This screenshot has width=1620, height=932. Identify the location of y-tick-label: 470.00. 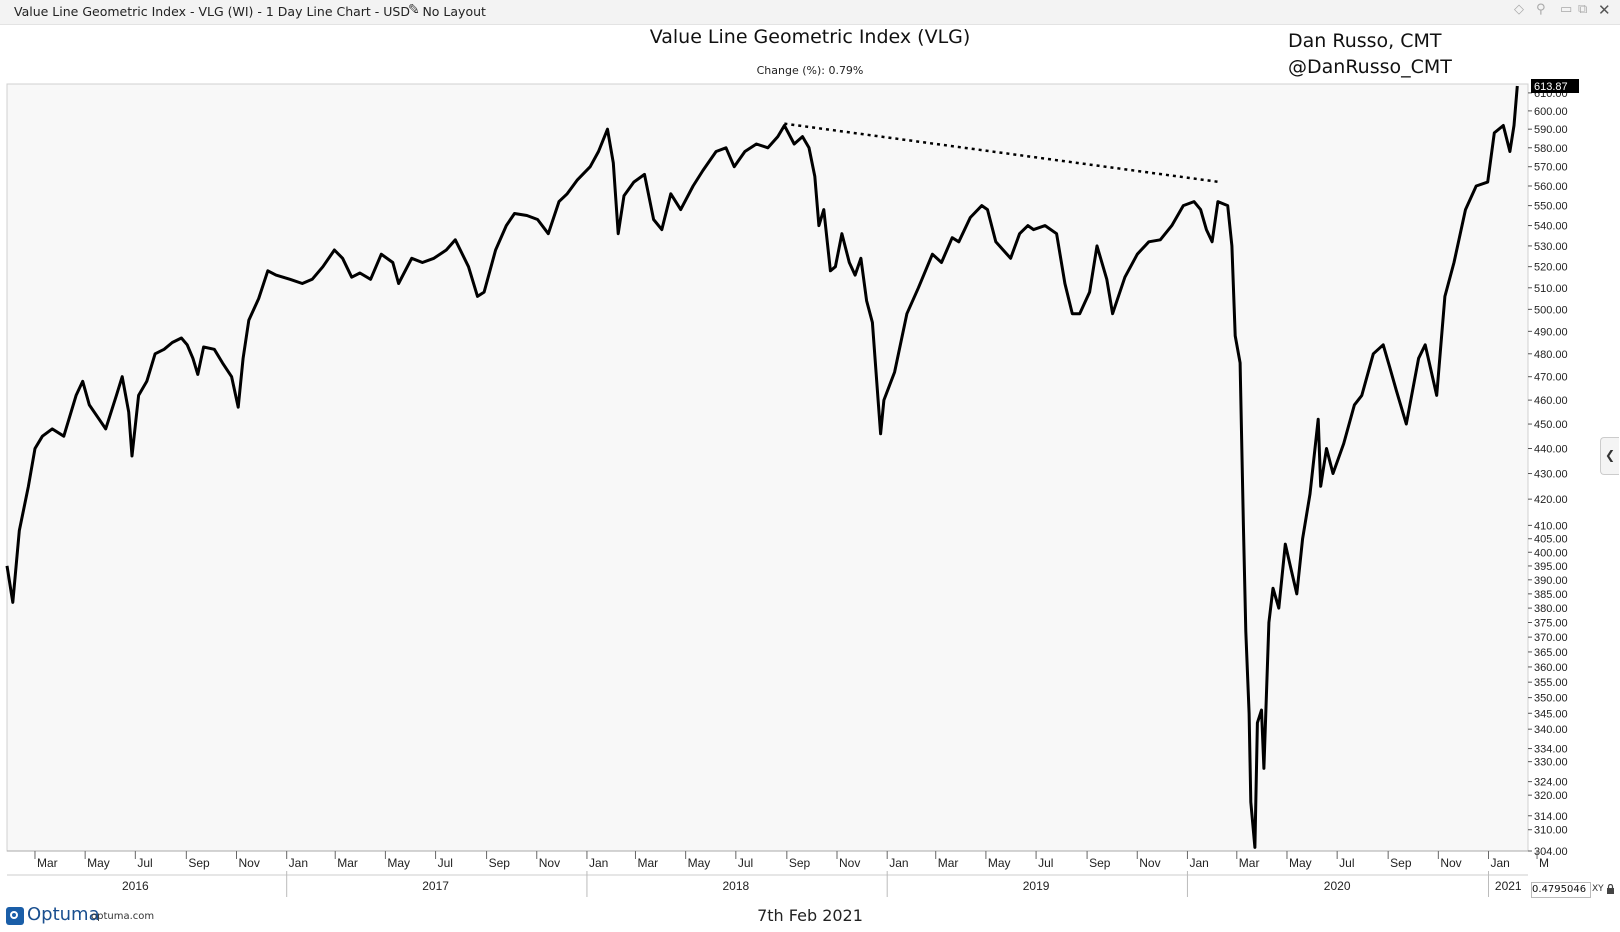
(1551, 378).